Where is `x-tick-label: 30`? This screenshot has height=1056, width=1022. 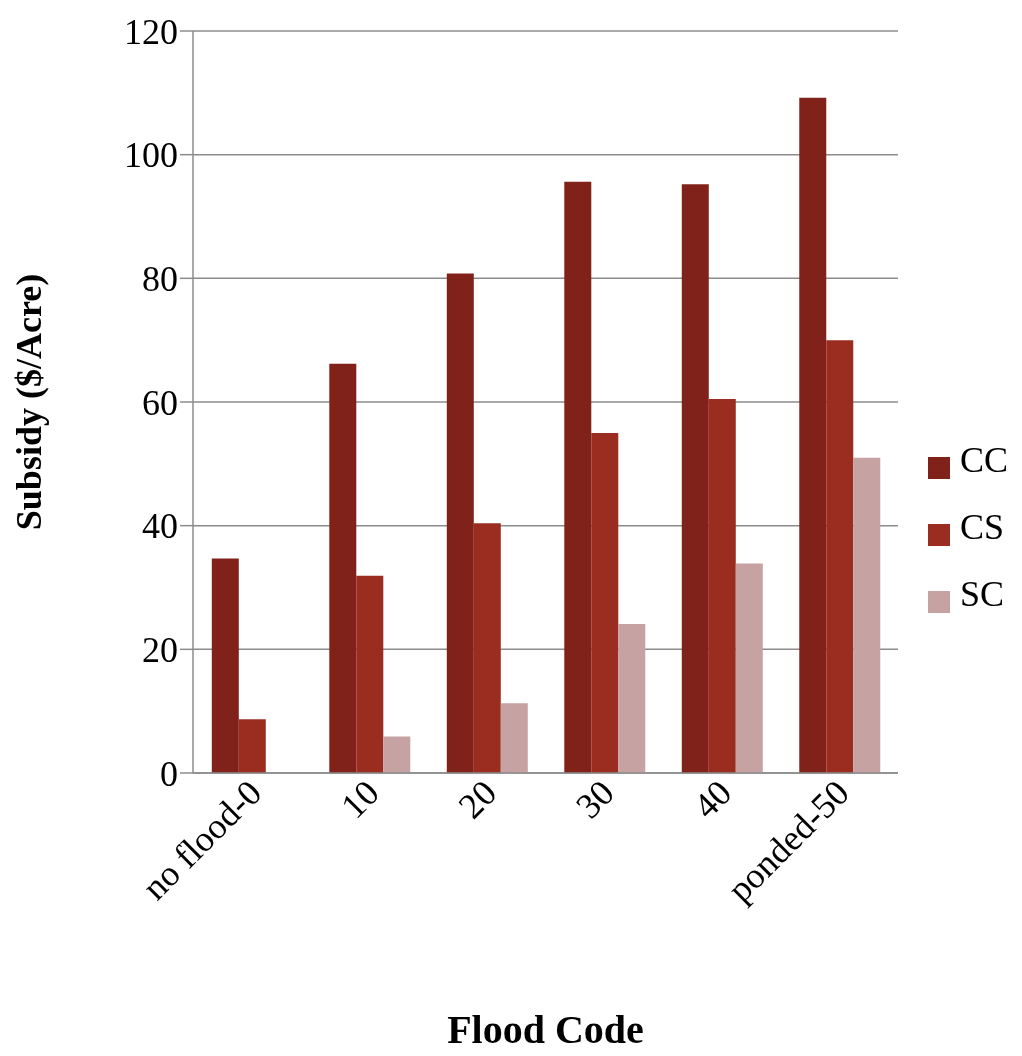
x-tick-label: 30 is located at coordinates (595, 799).